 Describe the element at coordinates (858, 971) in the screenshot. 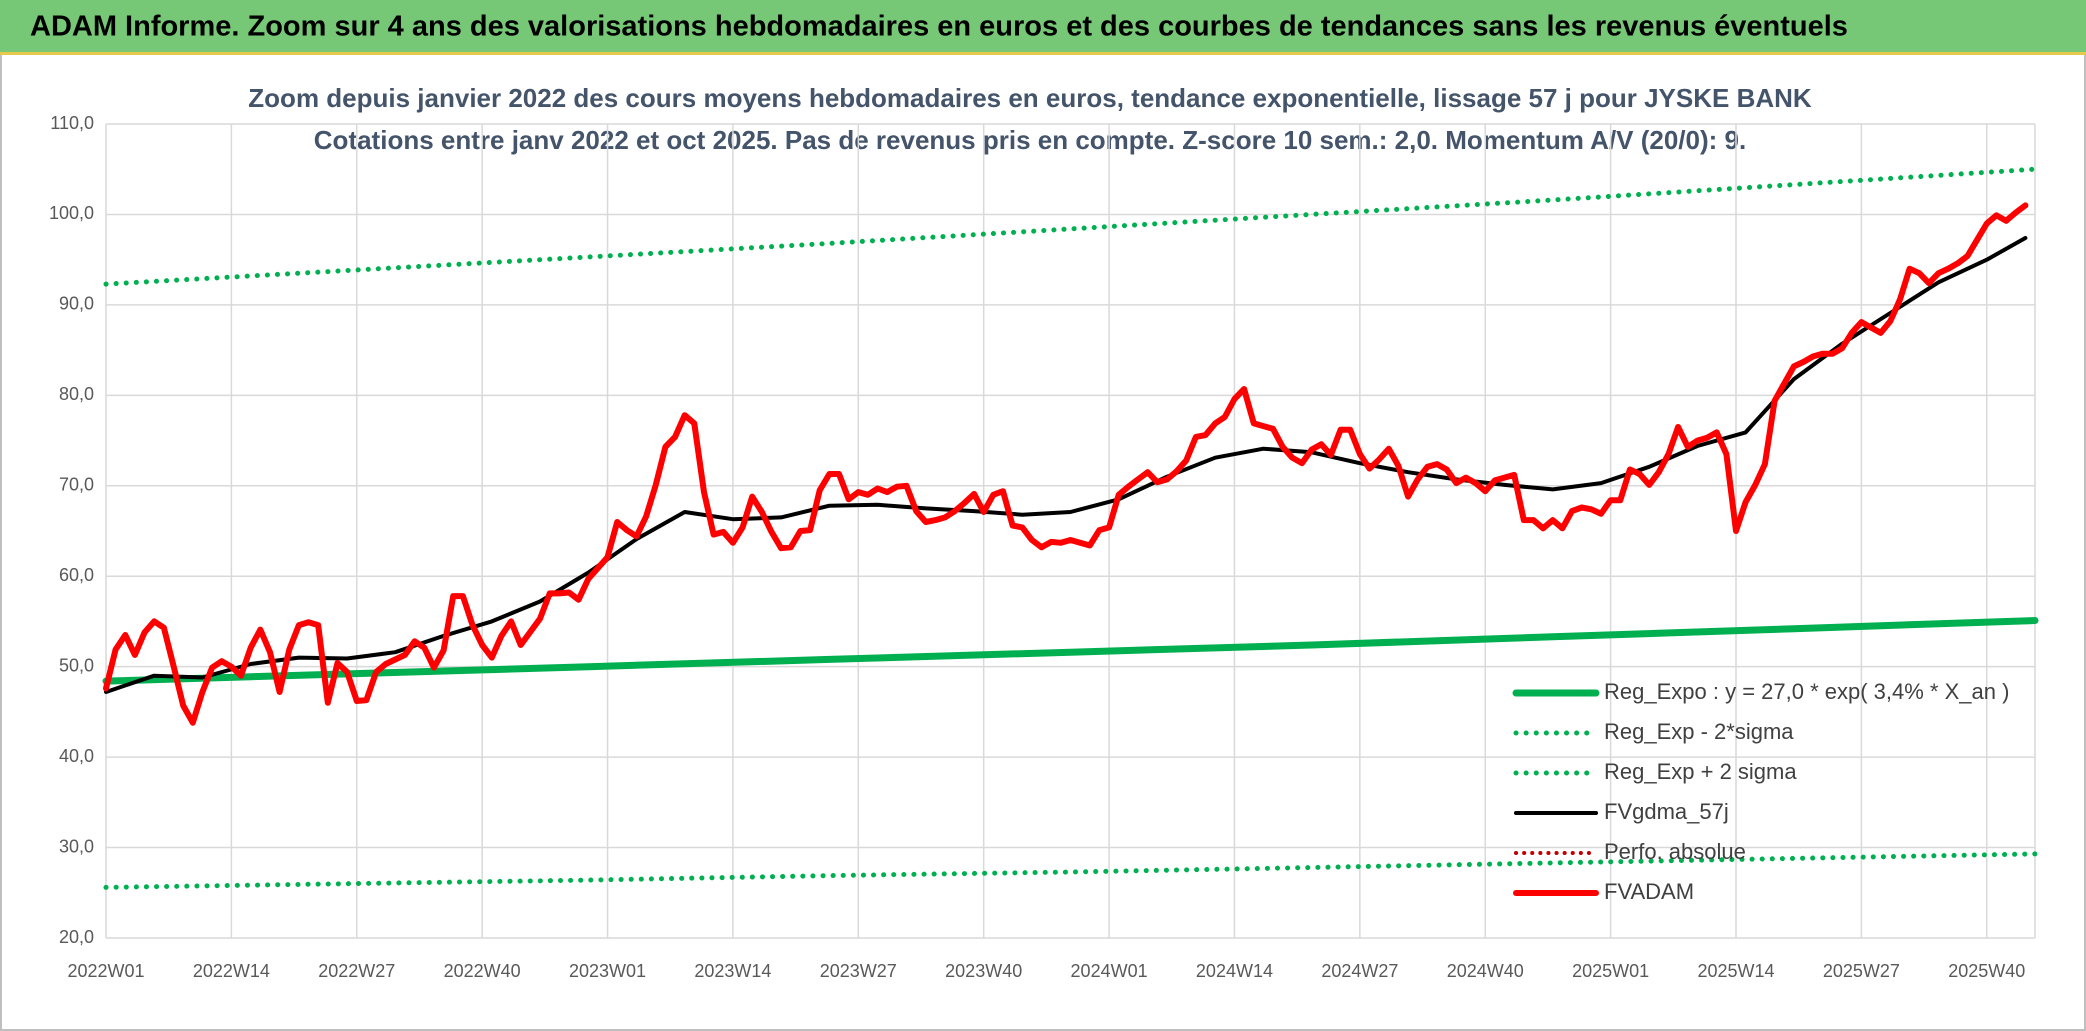

I see `x-tick-label: 2023W27` at that location.